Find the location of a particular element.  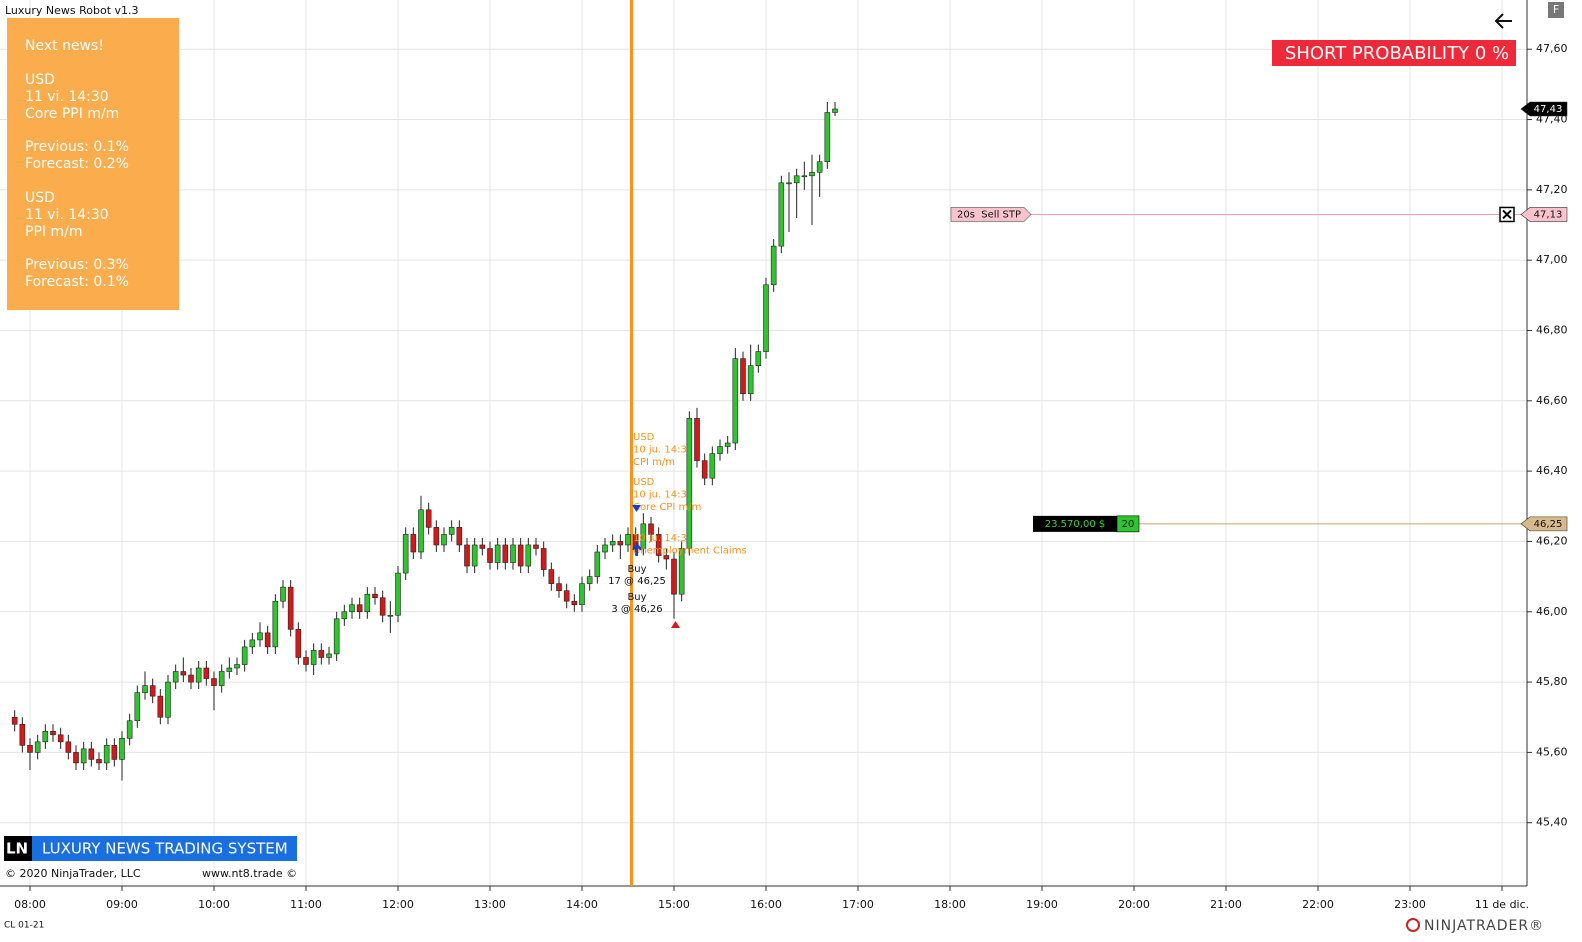

news-line is located at coordinates (631, 443).